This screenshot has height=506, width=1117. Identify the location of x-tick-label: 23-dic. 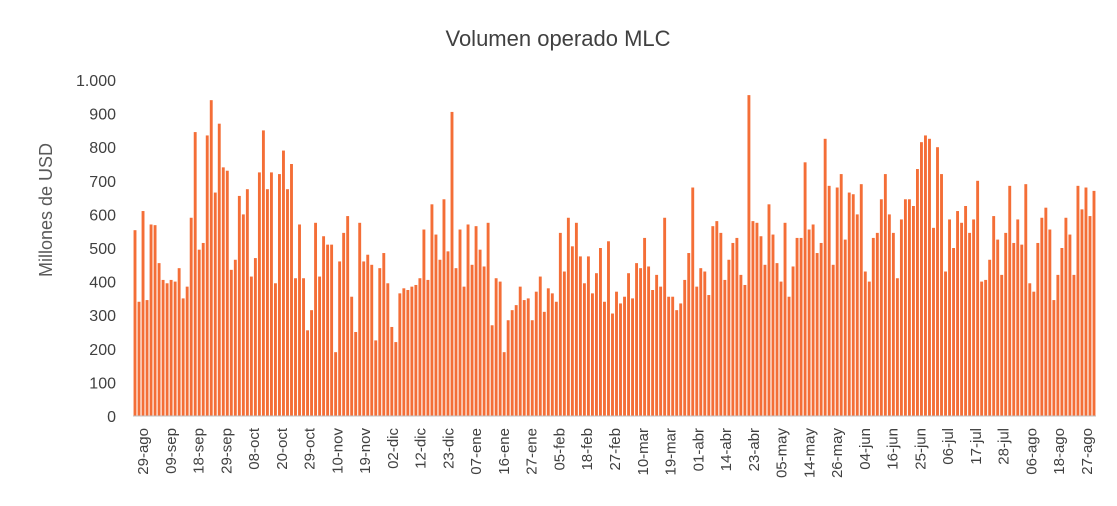
(448, 448).